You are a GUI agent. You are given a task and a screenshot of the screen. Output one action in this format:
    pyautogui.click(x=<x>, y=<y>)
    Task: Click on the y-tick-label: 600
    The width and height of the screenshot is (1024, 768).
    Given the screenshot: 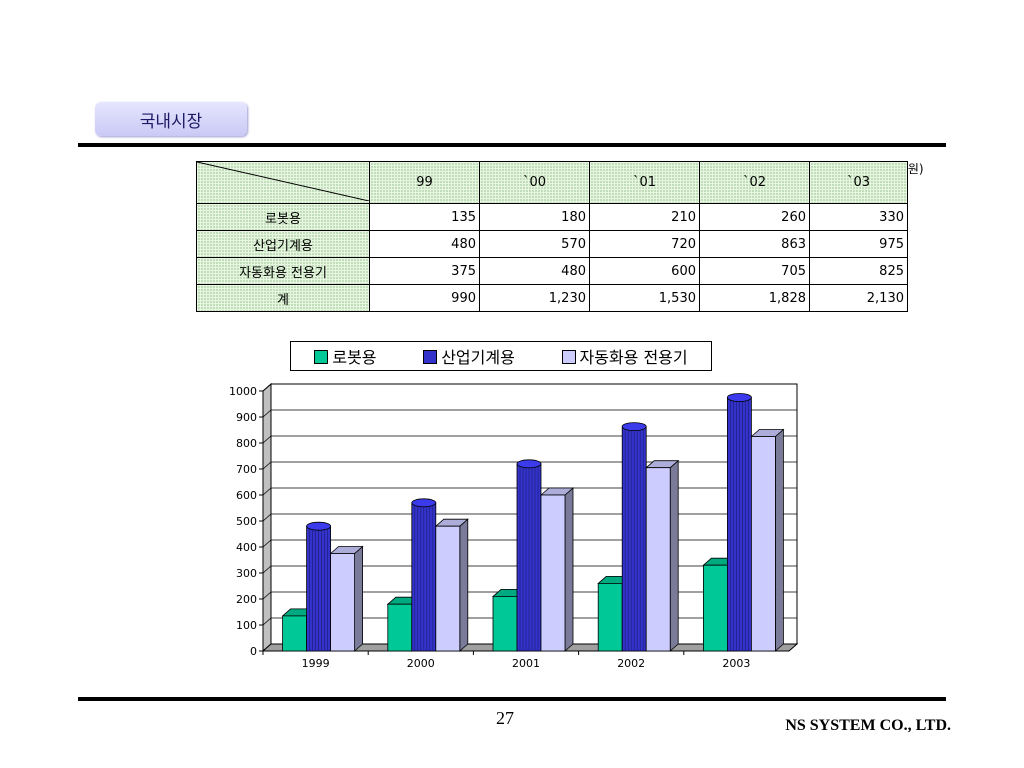 What is the action you would take?
    pyautogui.click(x=246, y=495)
    